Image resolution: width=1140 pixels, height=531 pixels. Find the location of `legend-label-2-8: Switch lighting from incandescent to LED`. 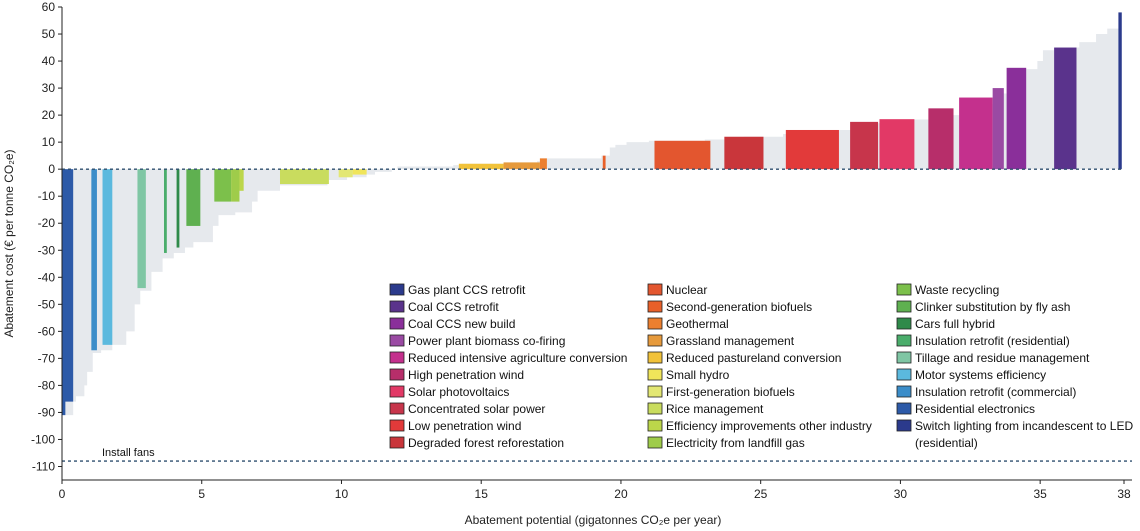

legend-label-2-8: Switch lighting from incandescent to LED is located at coordinates (1024, 426).